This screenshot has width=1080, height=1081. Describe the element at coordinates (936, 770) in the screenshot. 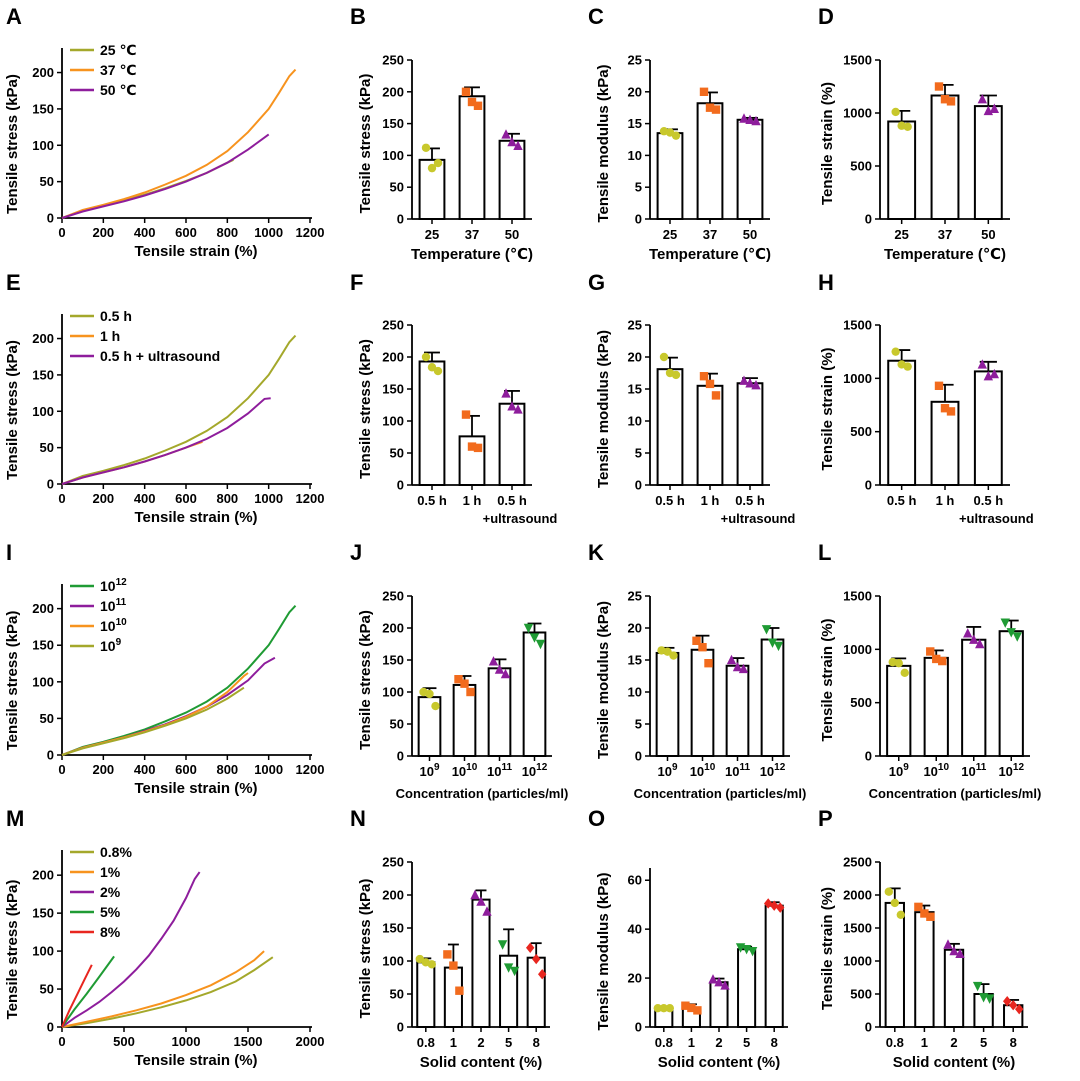

I see `x-tick-label: 1010` at that location.